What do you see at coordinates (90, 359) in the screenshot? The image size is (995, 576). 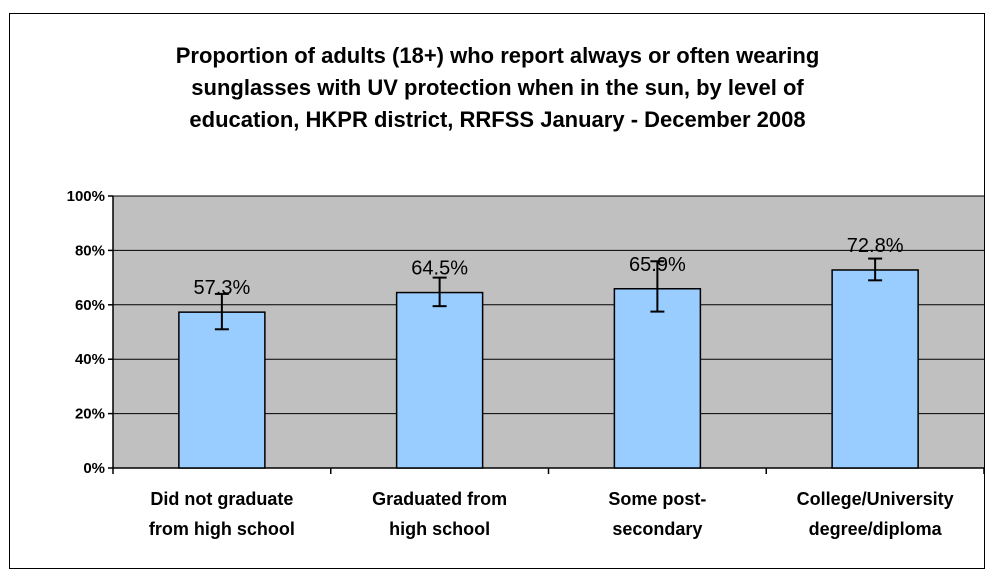 I see `y-tick-label: 40%` at bounding box center [90, 359].